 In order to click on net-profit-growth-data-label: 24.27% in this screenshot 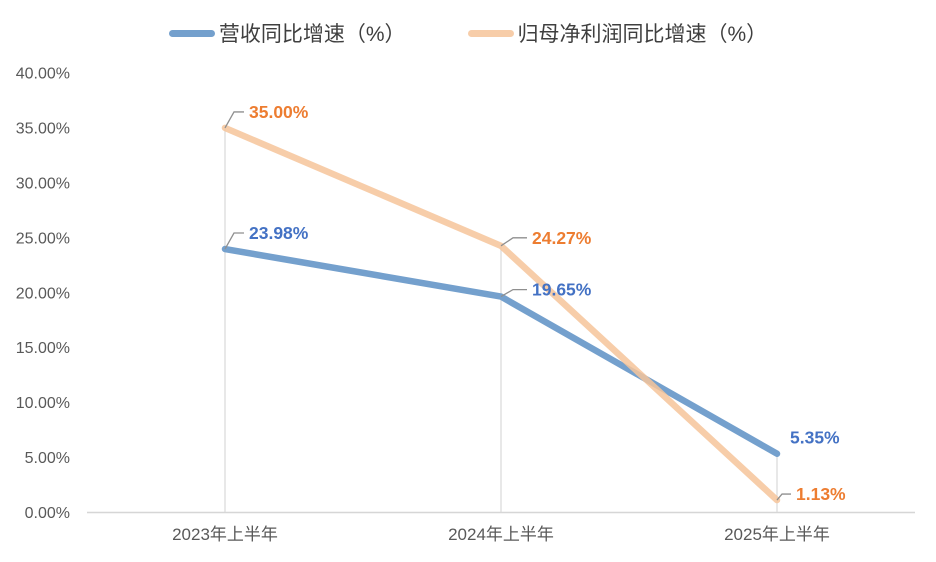, I will do `click(562, 238)`.